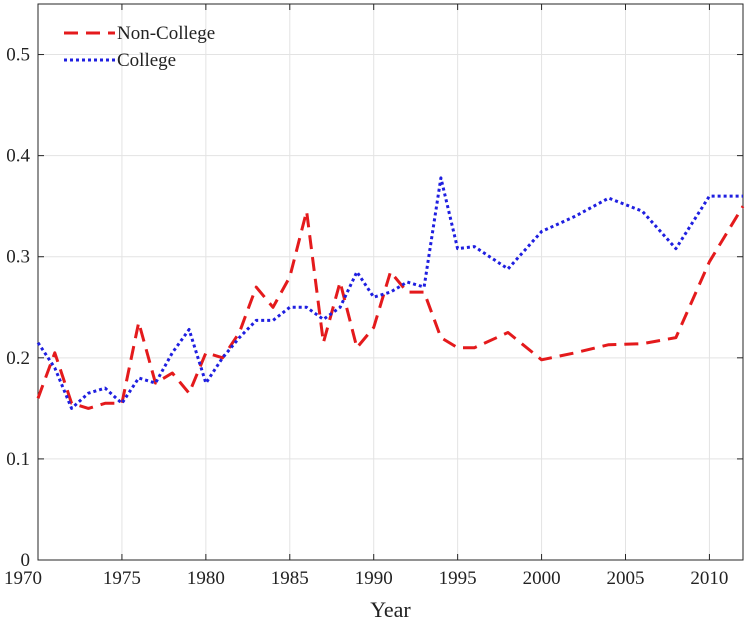  I want to click on y-tick-label: 0, so click(26, 560).